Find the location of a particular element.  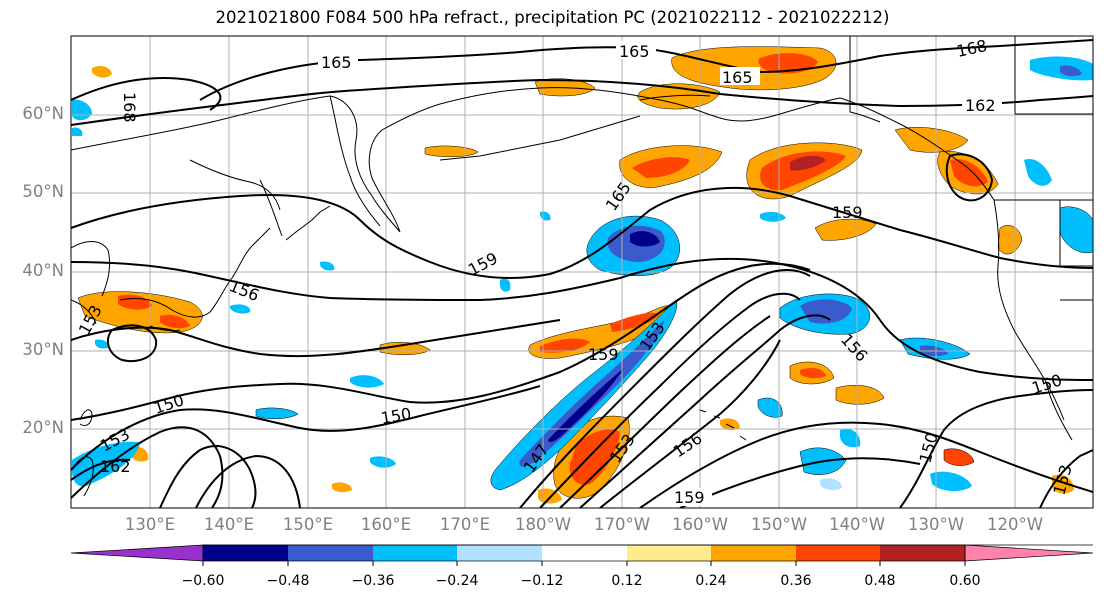

colorbar-tick-label: 0.48 is located at coordinates (880, 581).